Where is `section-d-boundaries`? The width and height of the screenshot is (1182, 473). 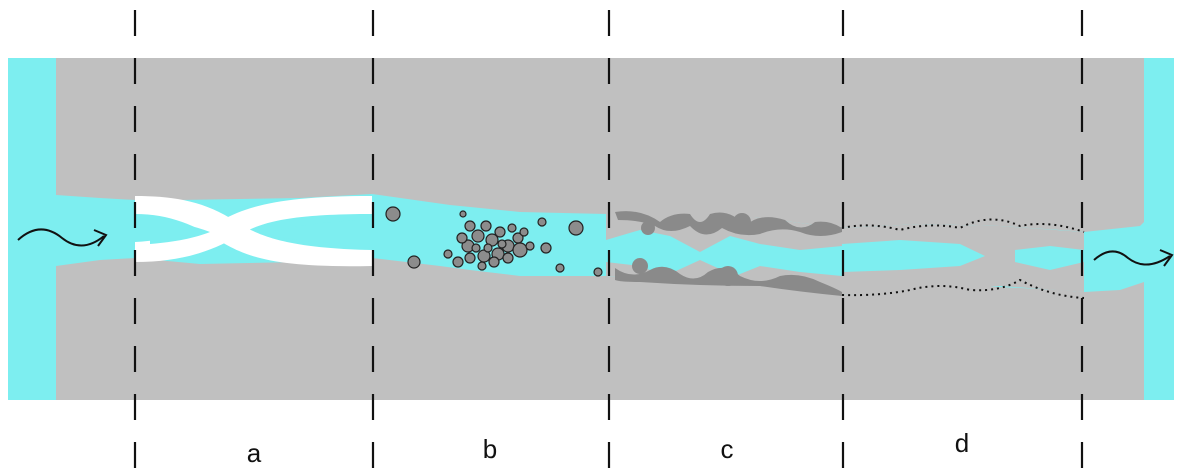 section-d-boundaries is located at coordinates (963, 258).